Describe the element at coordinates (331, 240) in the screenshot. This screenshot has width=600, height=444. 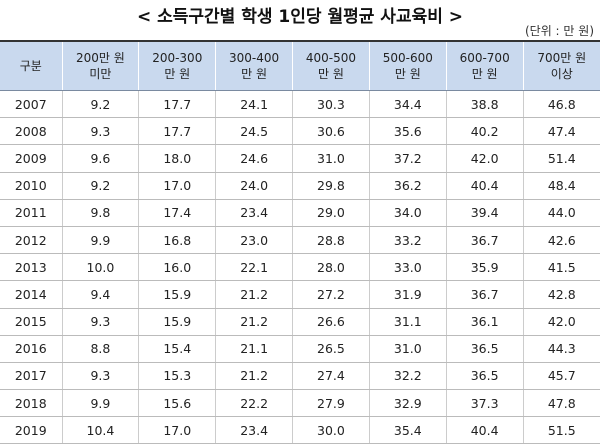
I see `value-cell: 28.8` at that location.